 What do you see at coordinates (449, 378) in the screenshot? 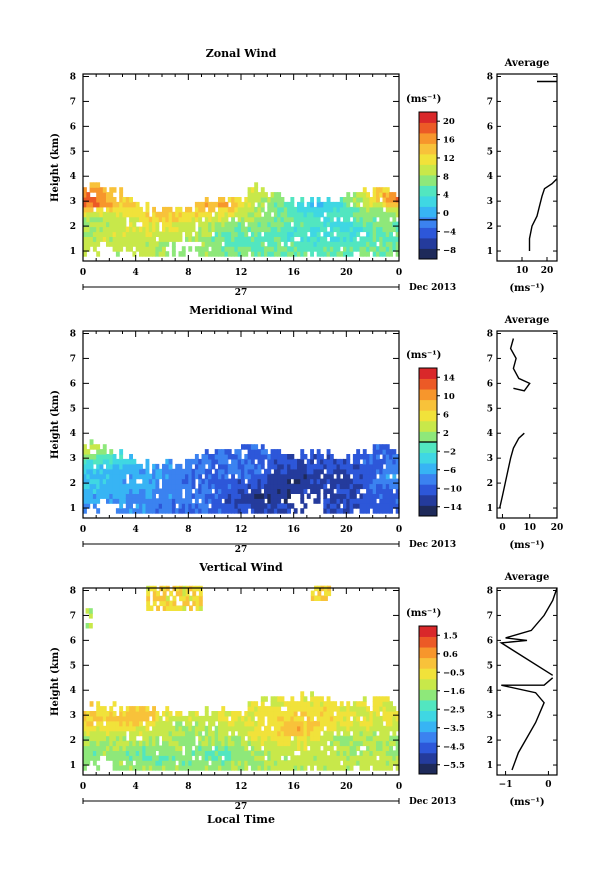
I see `colorbar-tick-label: 14` at bounding box center [449, 378].